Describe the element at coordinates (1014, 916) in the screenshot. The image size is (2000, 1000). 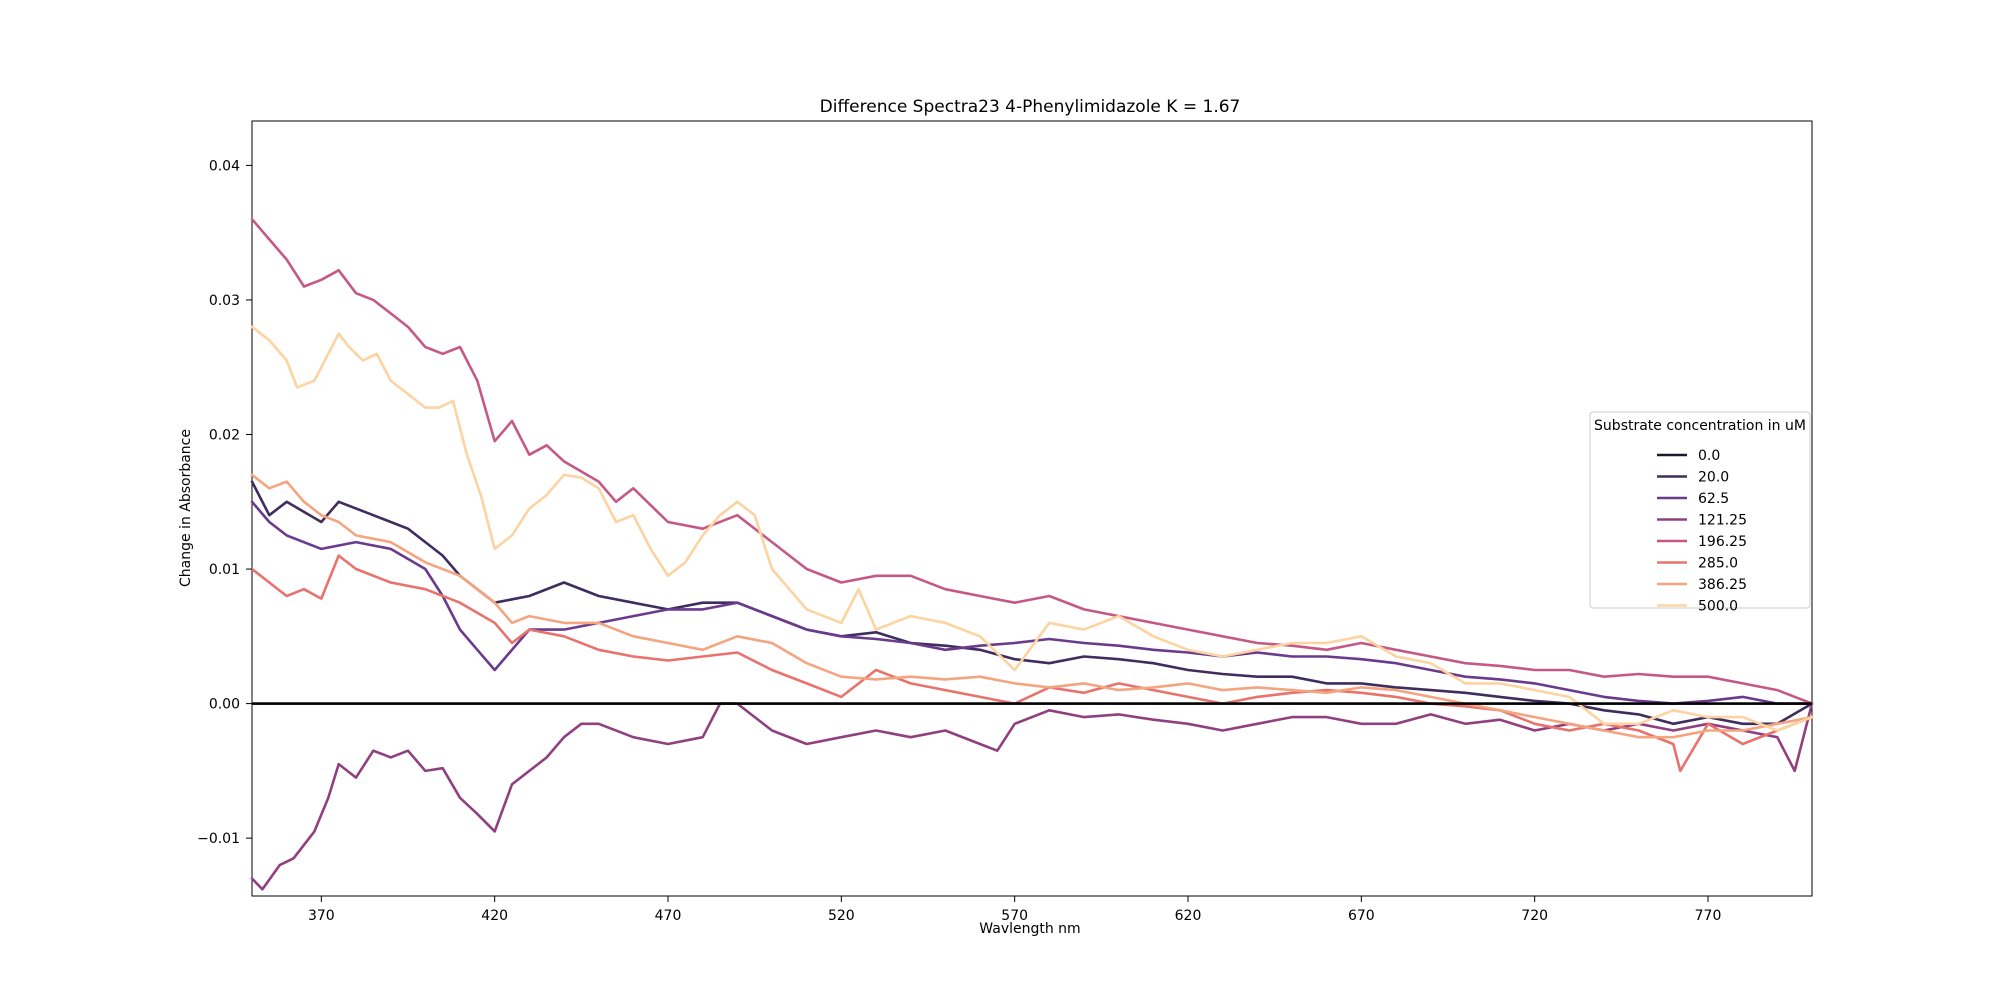
I see `x-tick-label: 570` at that location.